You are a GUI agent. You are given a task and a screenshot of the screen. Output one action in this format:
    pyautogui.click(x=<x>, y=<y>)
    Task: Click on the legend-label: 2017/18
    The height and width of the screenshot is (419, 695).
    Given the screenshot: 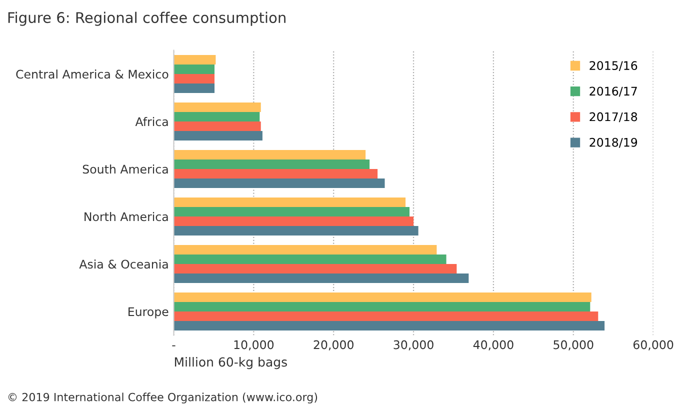 What is the action you would take?
    pyautogui.click(x=614, y=117)
    